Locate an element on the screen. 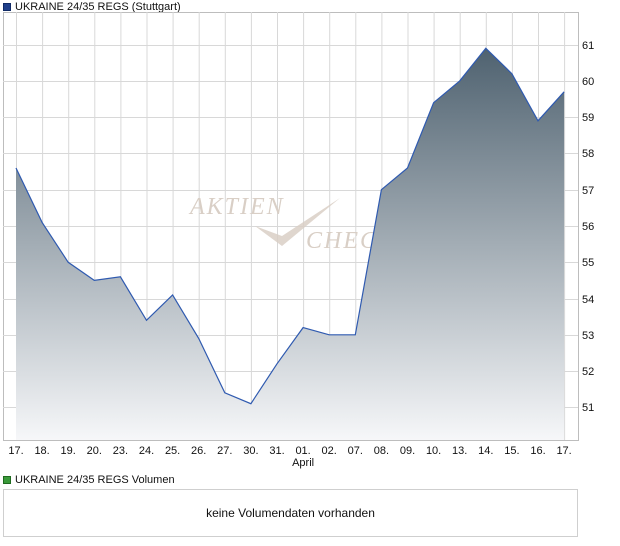 The height and width of the screenshot is (546, 620). volume-legend-label: UKRAINE 24/35 REGS Volumen is located at coordinates (95, 480).